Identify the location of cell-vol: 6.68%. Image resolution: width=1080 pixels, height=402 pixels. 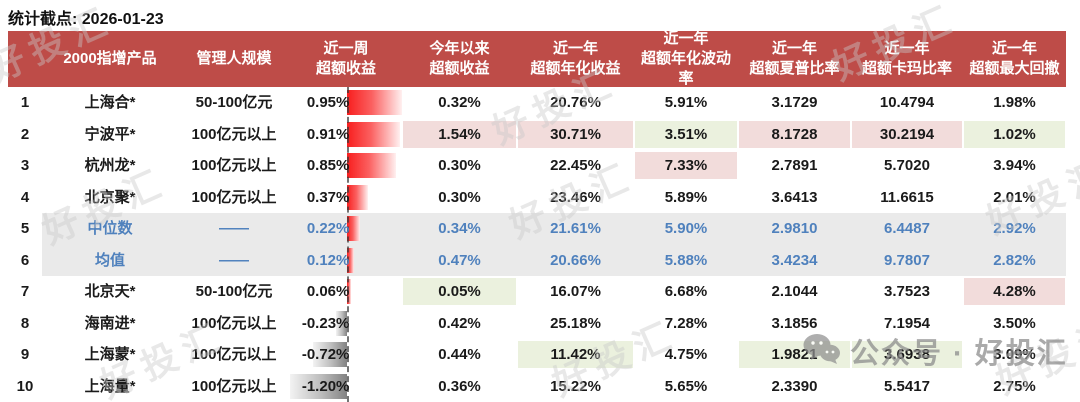
(686, 292).